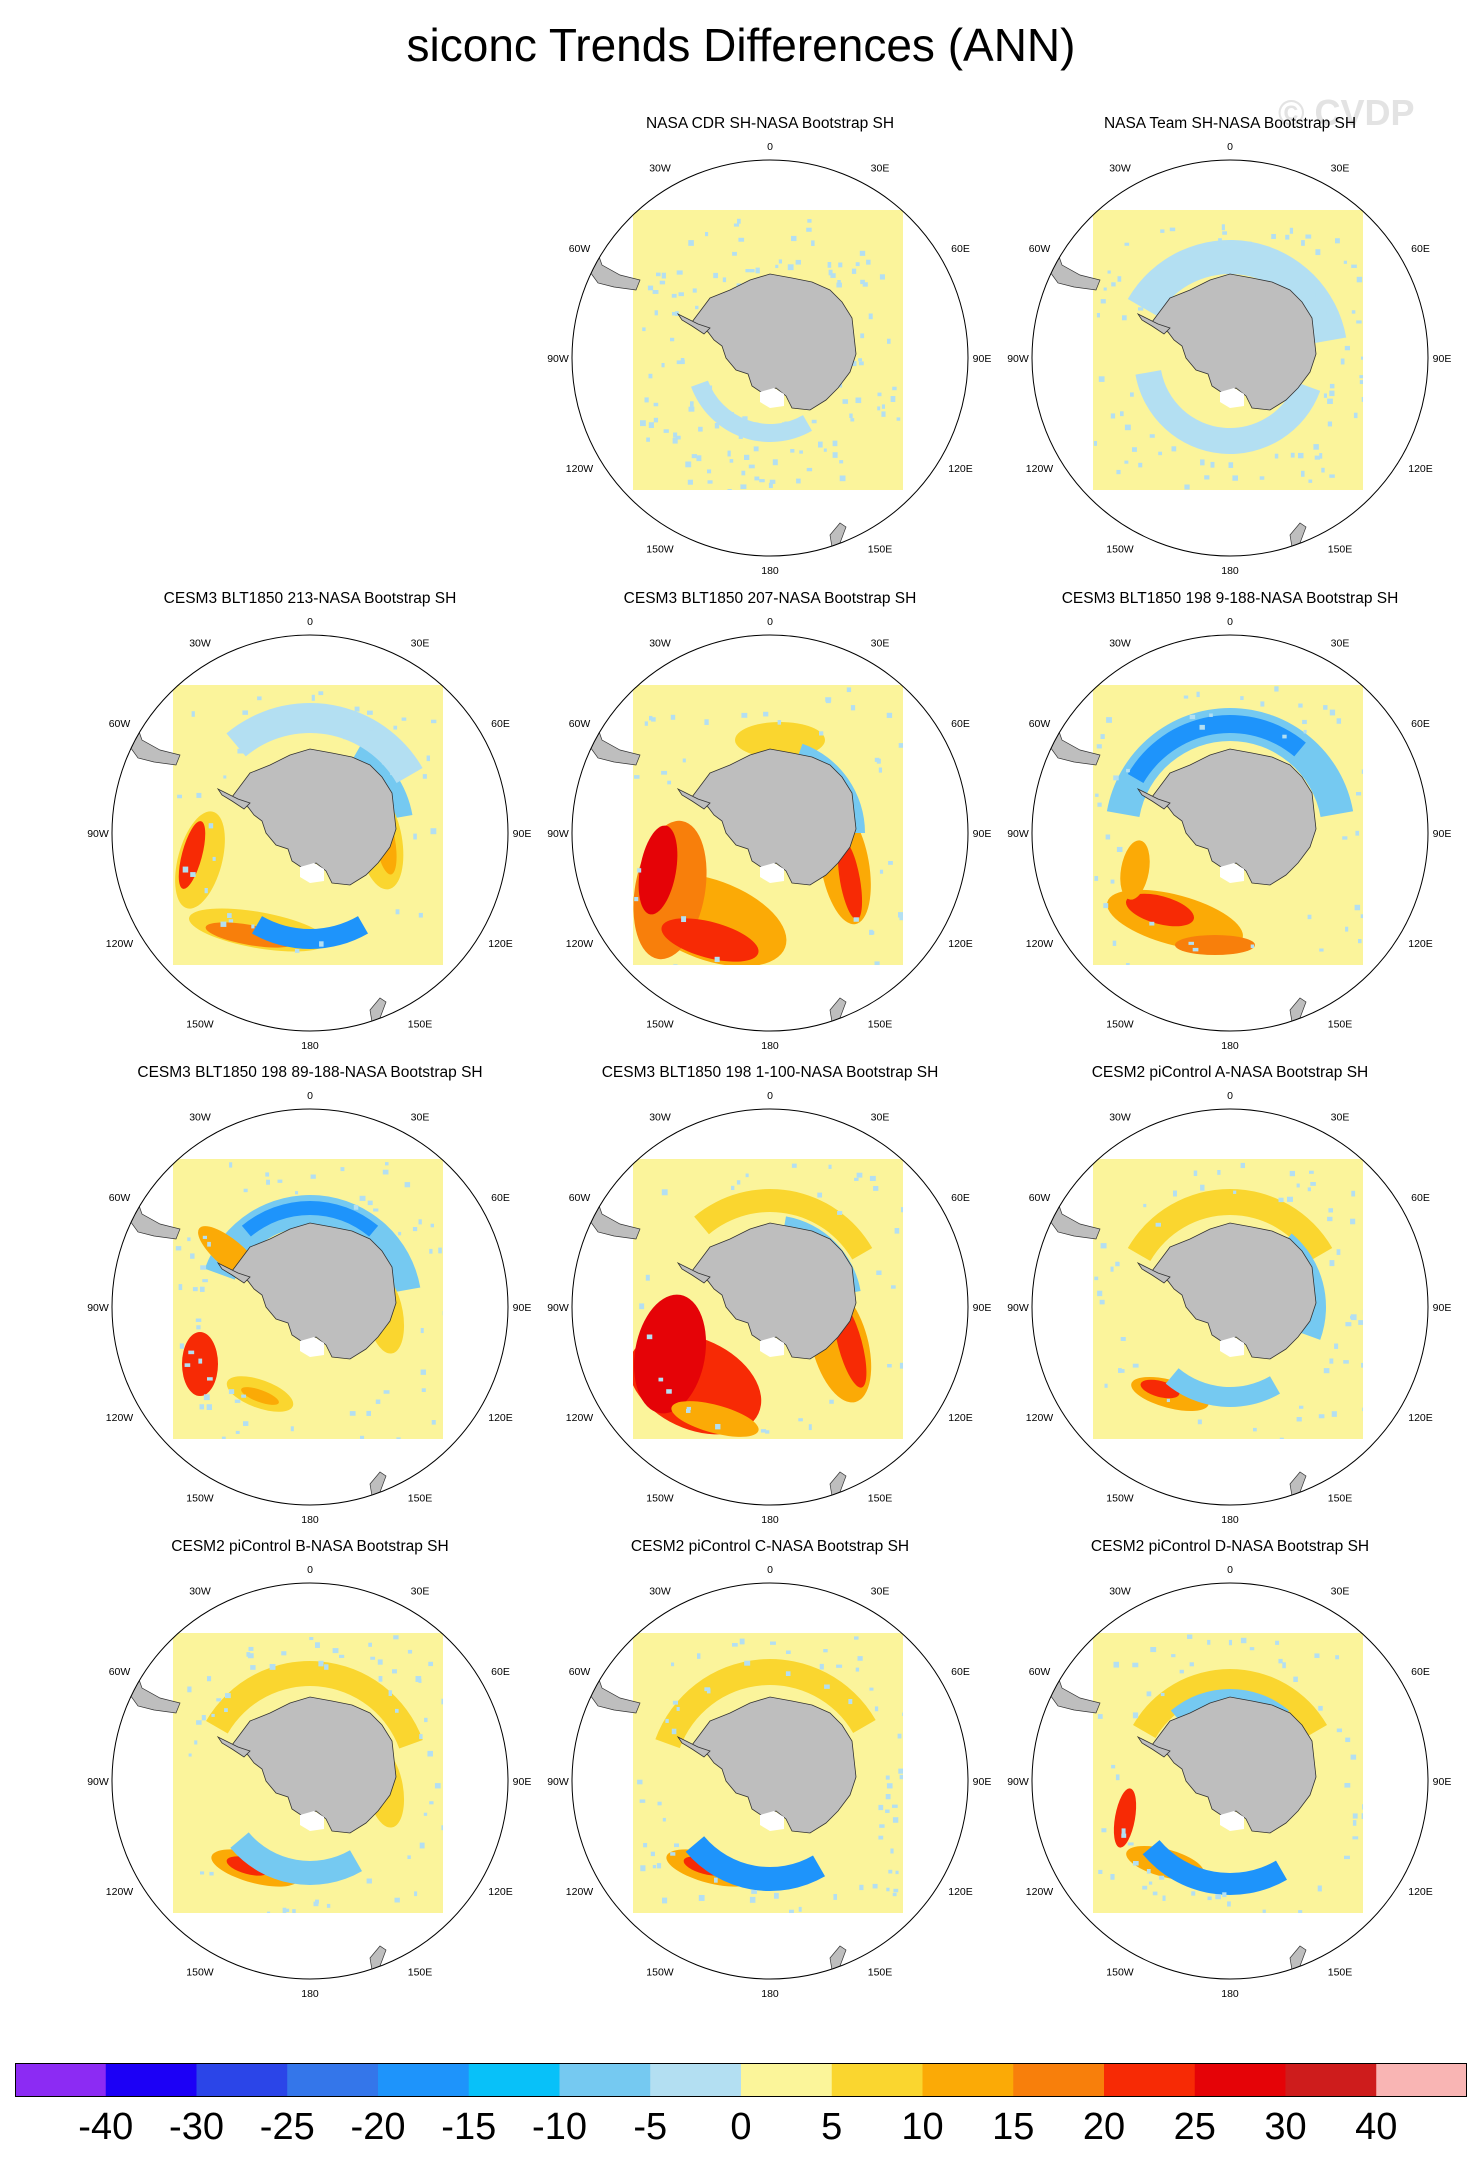  What do you see at coordinates (741, 45) in the screenshot?
I see `figure-title: siconc Trends Differences (ANN)` at bounding box center [741, 45].